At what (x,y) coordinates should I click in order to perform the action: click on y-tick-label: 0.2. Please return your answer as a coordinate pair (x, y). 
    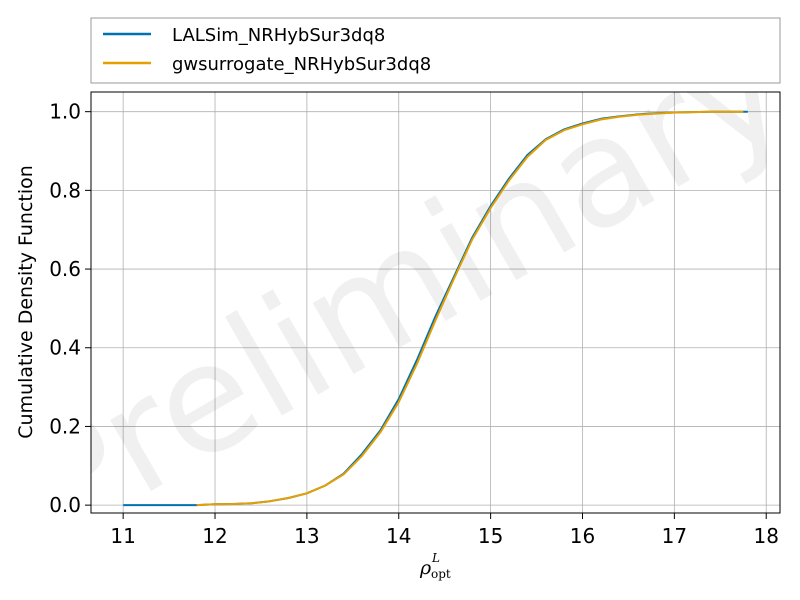
    Looking at the image, I should click on (65, 426).